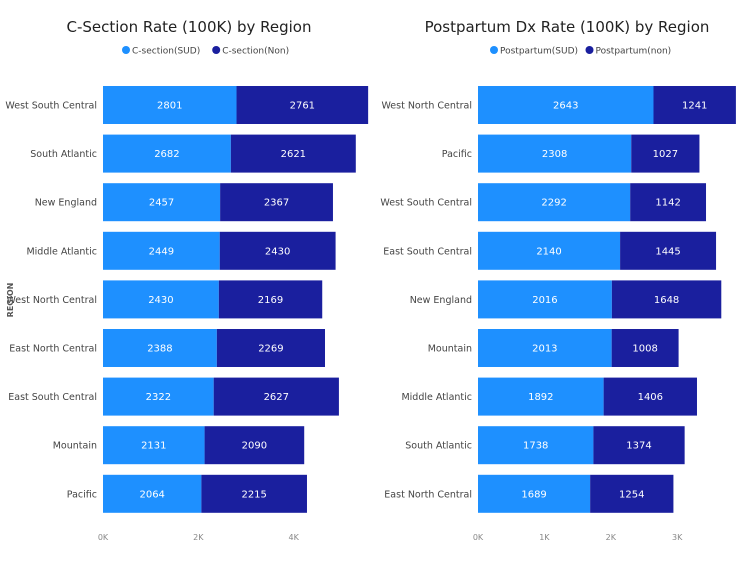 The width and height of the screenshot is (750, 566). I want to click on data-label: 2064, so click(151, 494).